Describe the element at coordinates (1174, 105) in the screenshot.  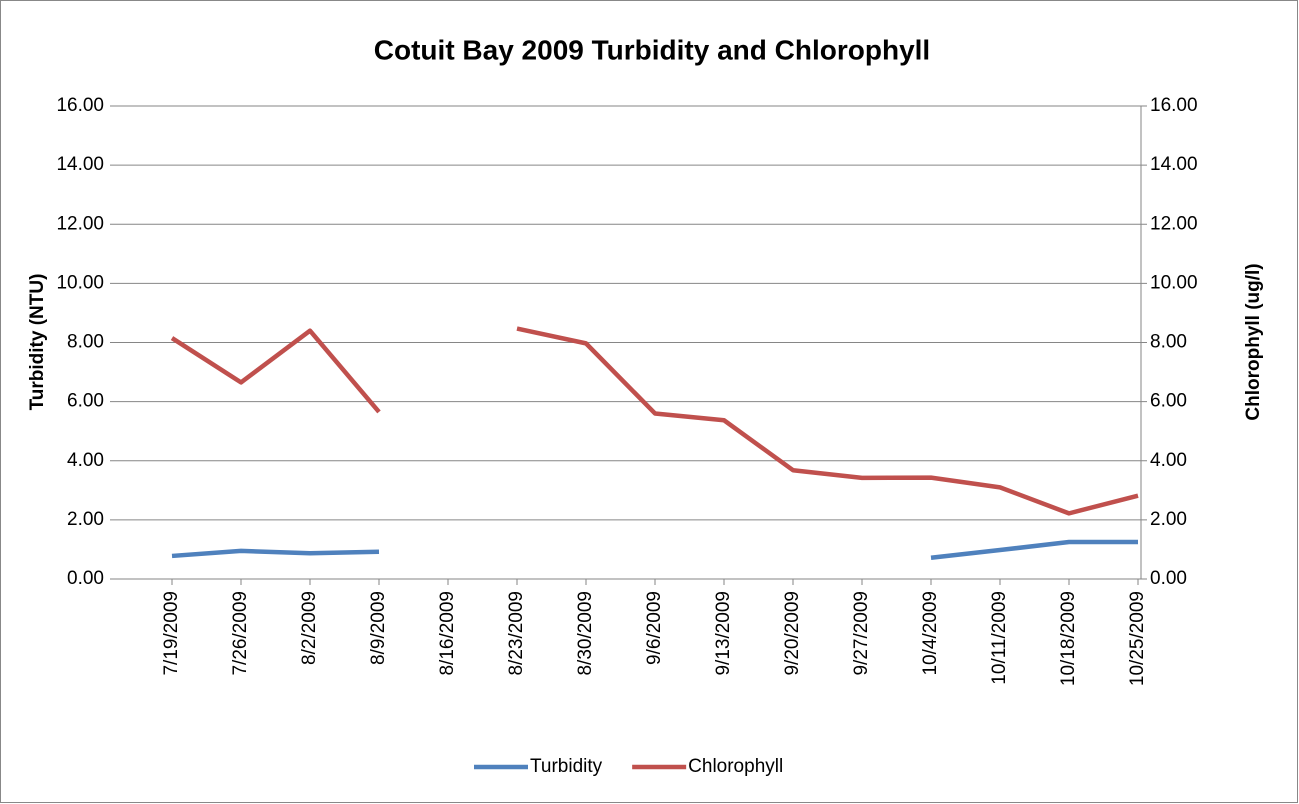
I see `y2-tick-label: 16.00` at that location.